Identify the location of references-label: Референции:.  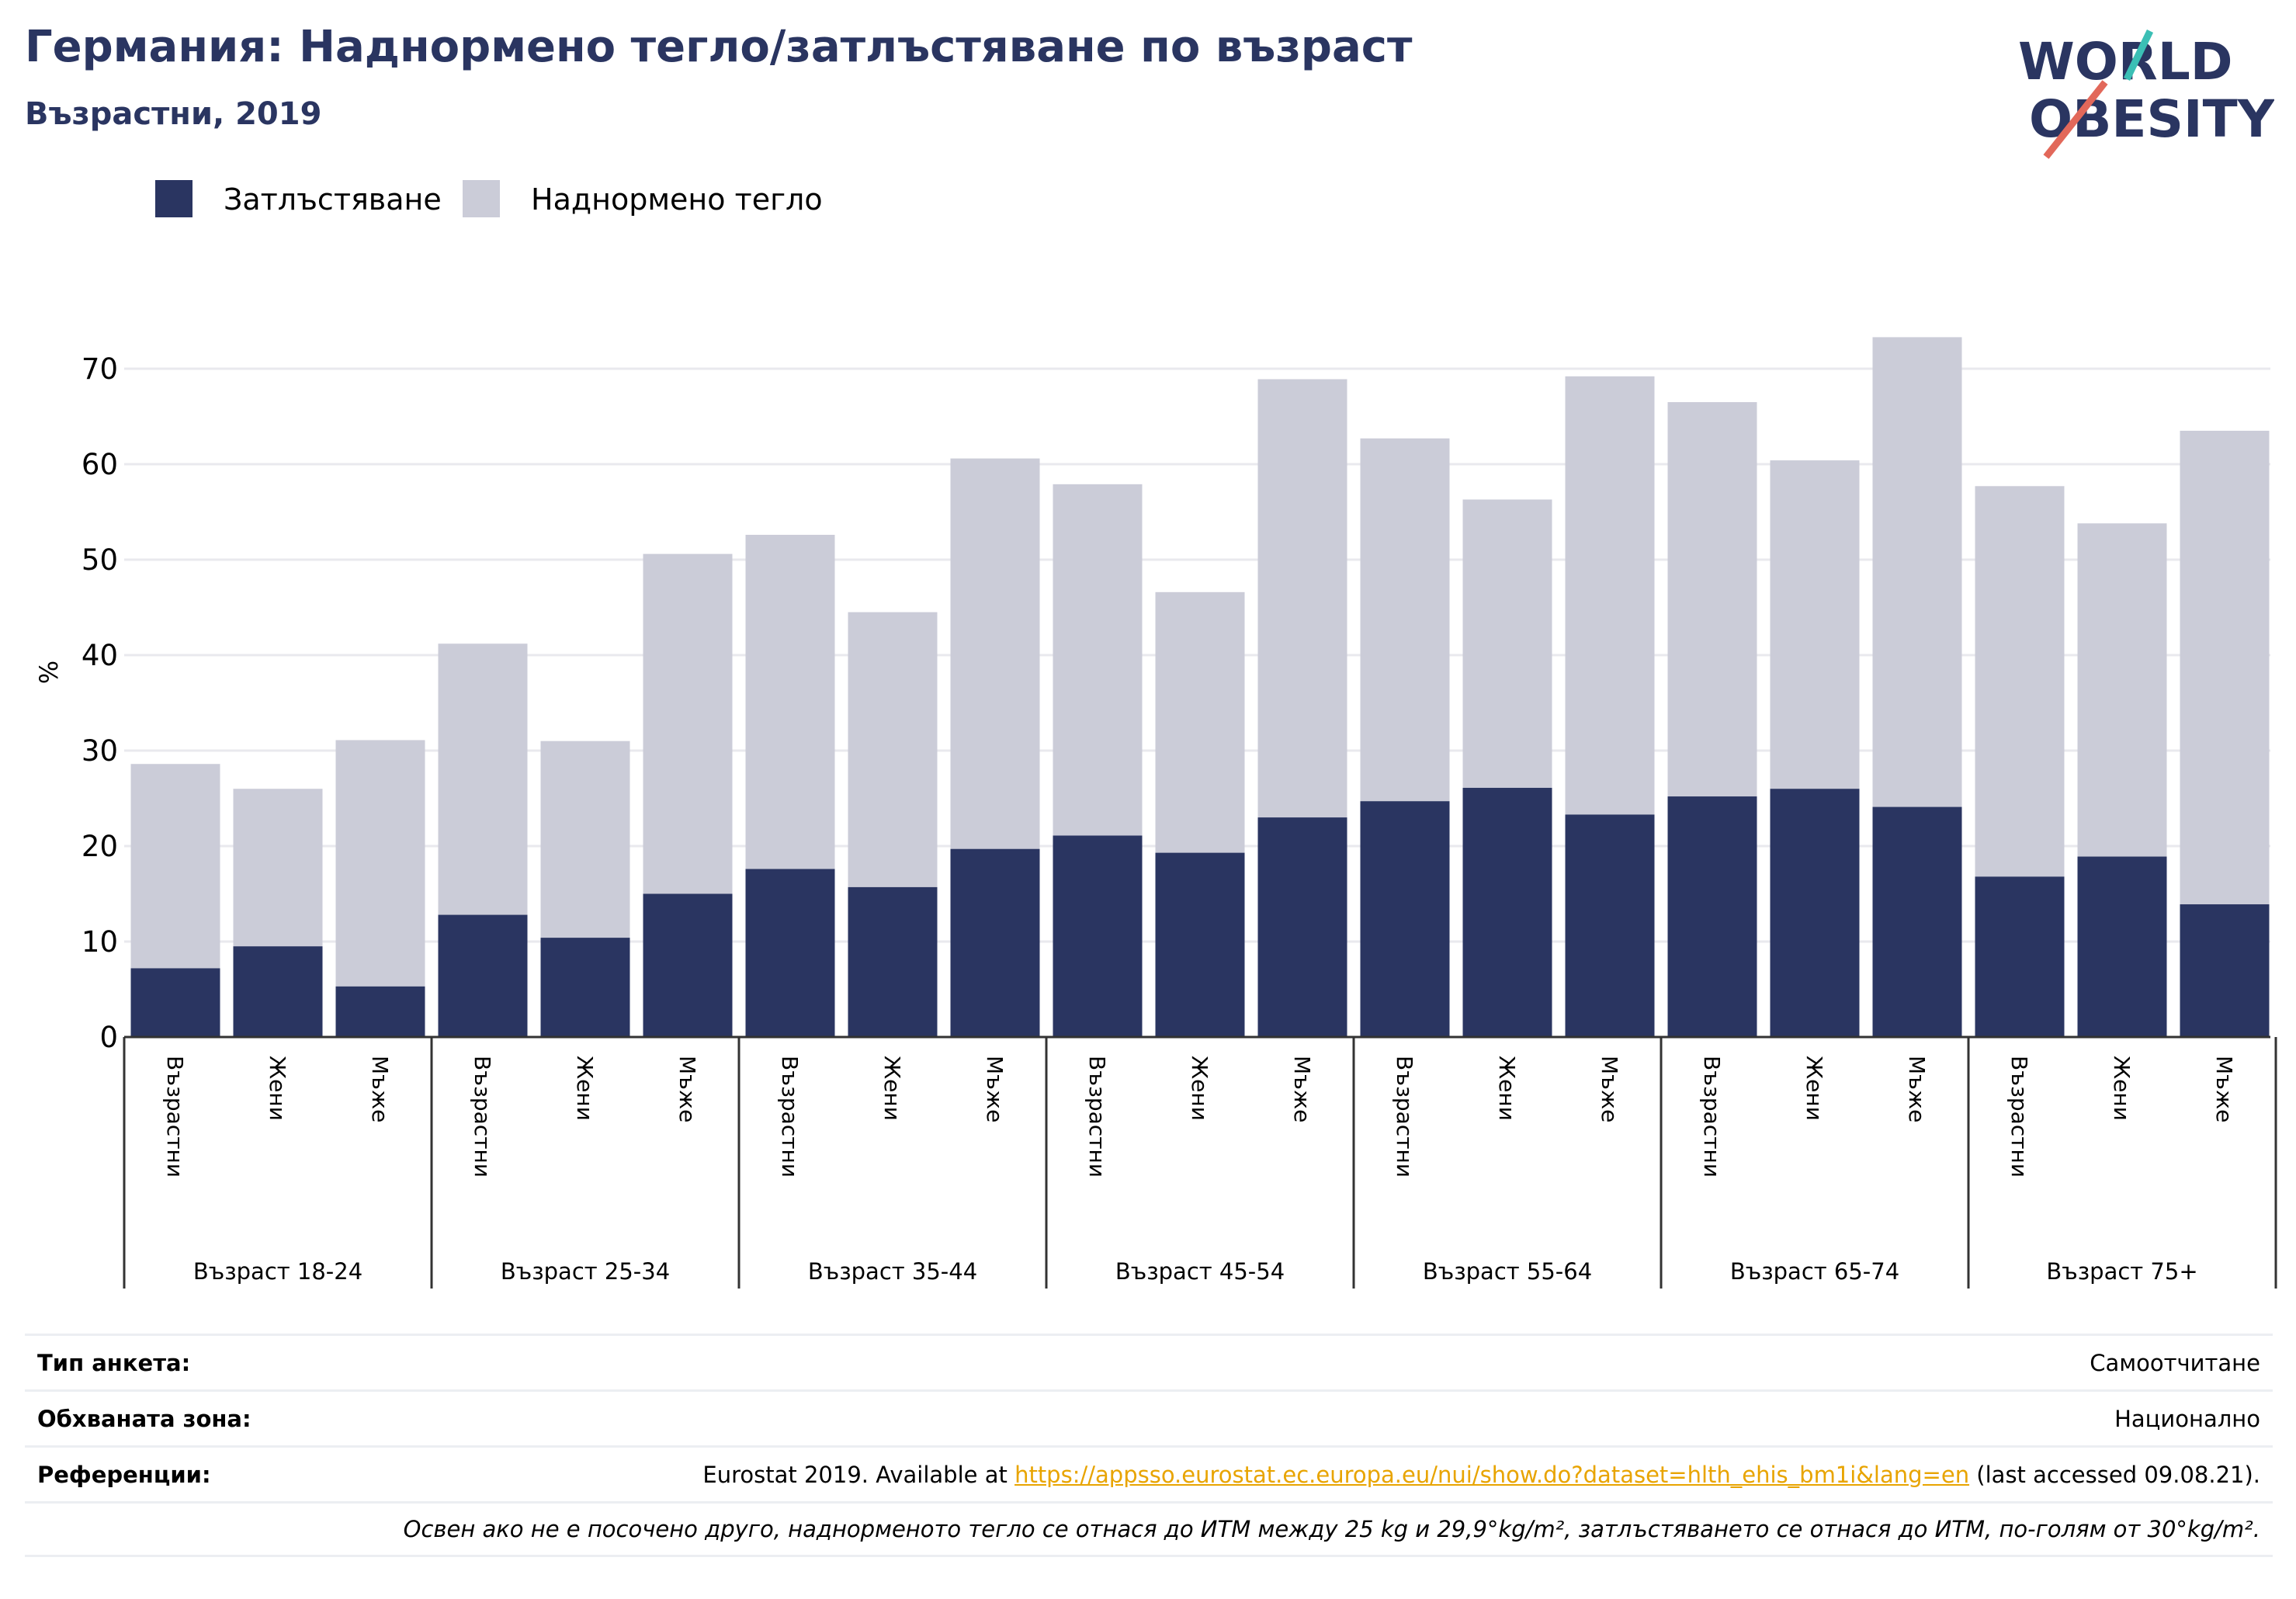
(124, 1474).